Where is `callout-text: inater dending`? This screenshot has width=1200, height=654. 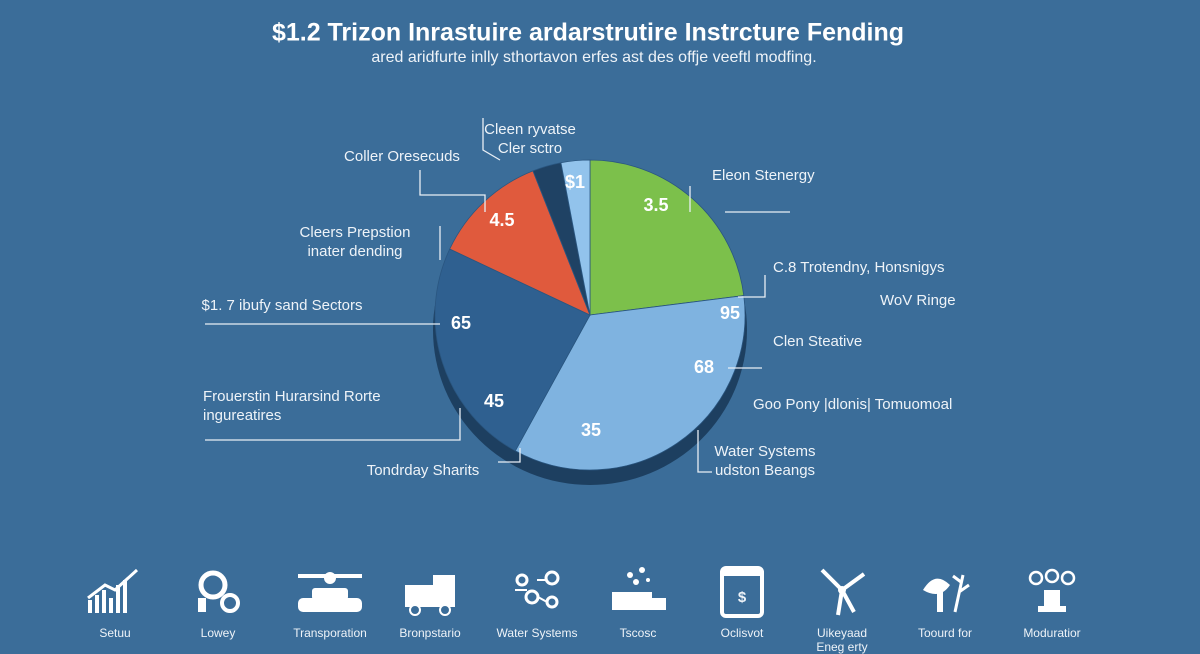 callout-text: inater dending is located at coordinates (354, 251).